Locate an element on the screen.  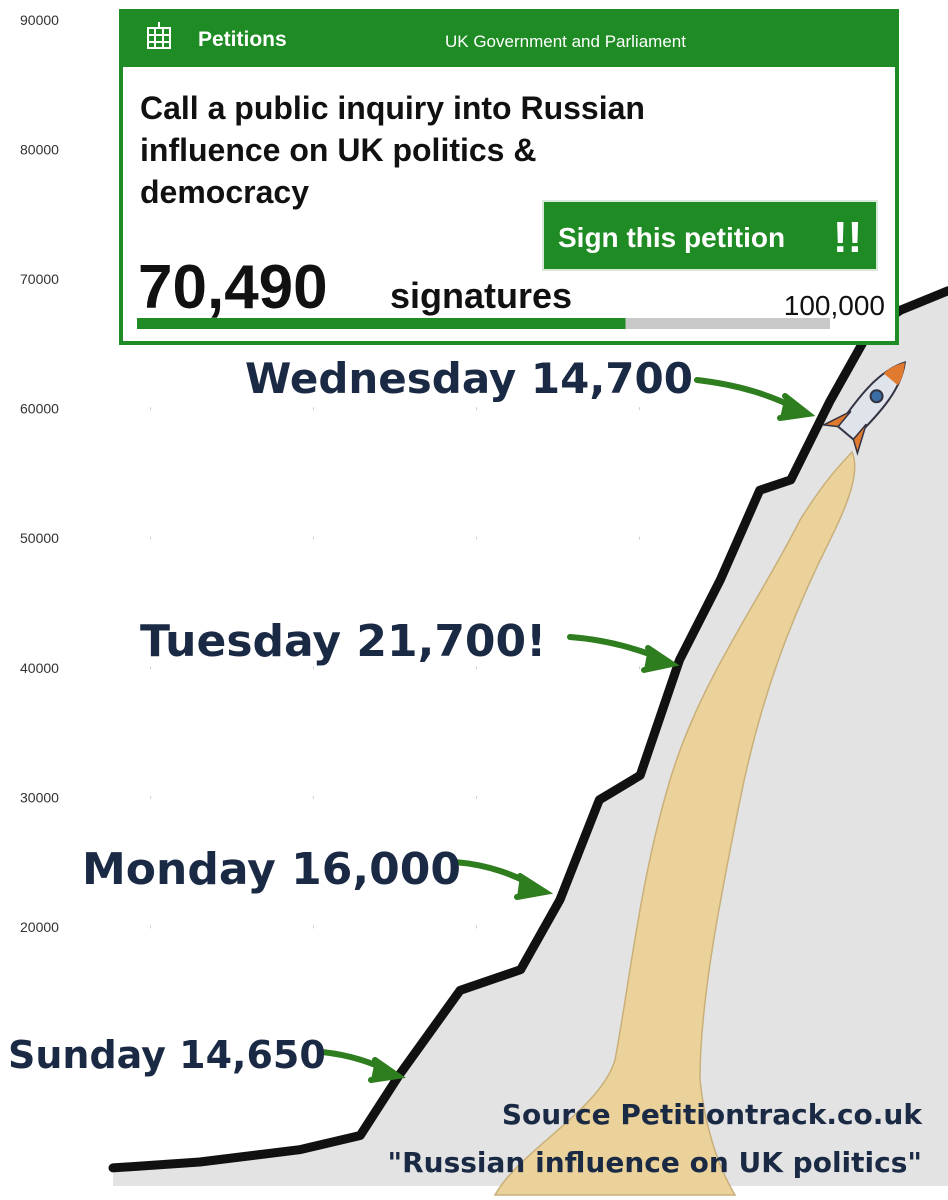
sign-button is located at coordinates (710, 235).